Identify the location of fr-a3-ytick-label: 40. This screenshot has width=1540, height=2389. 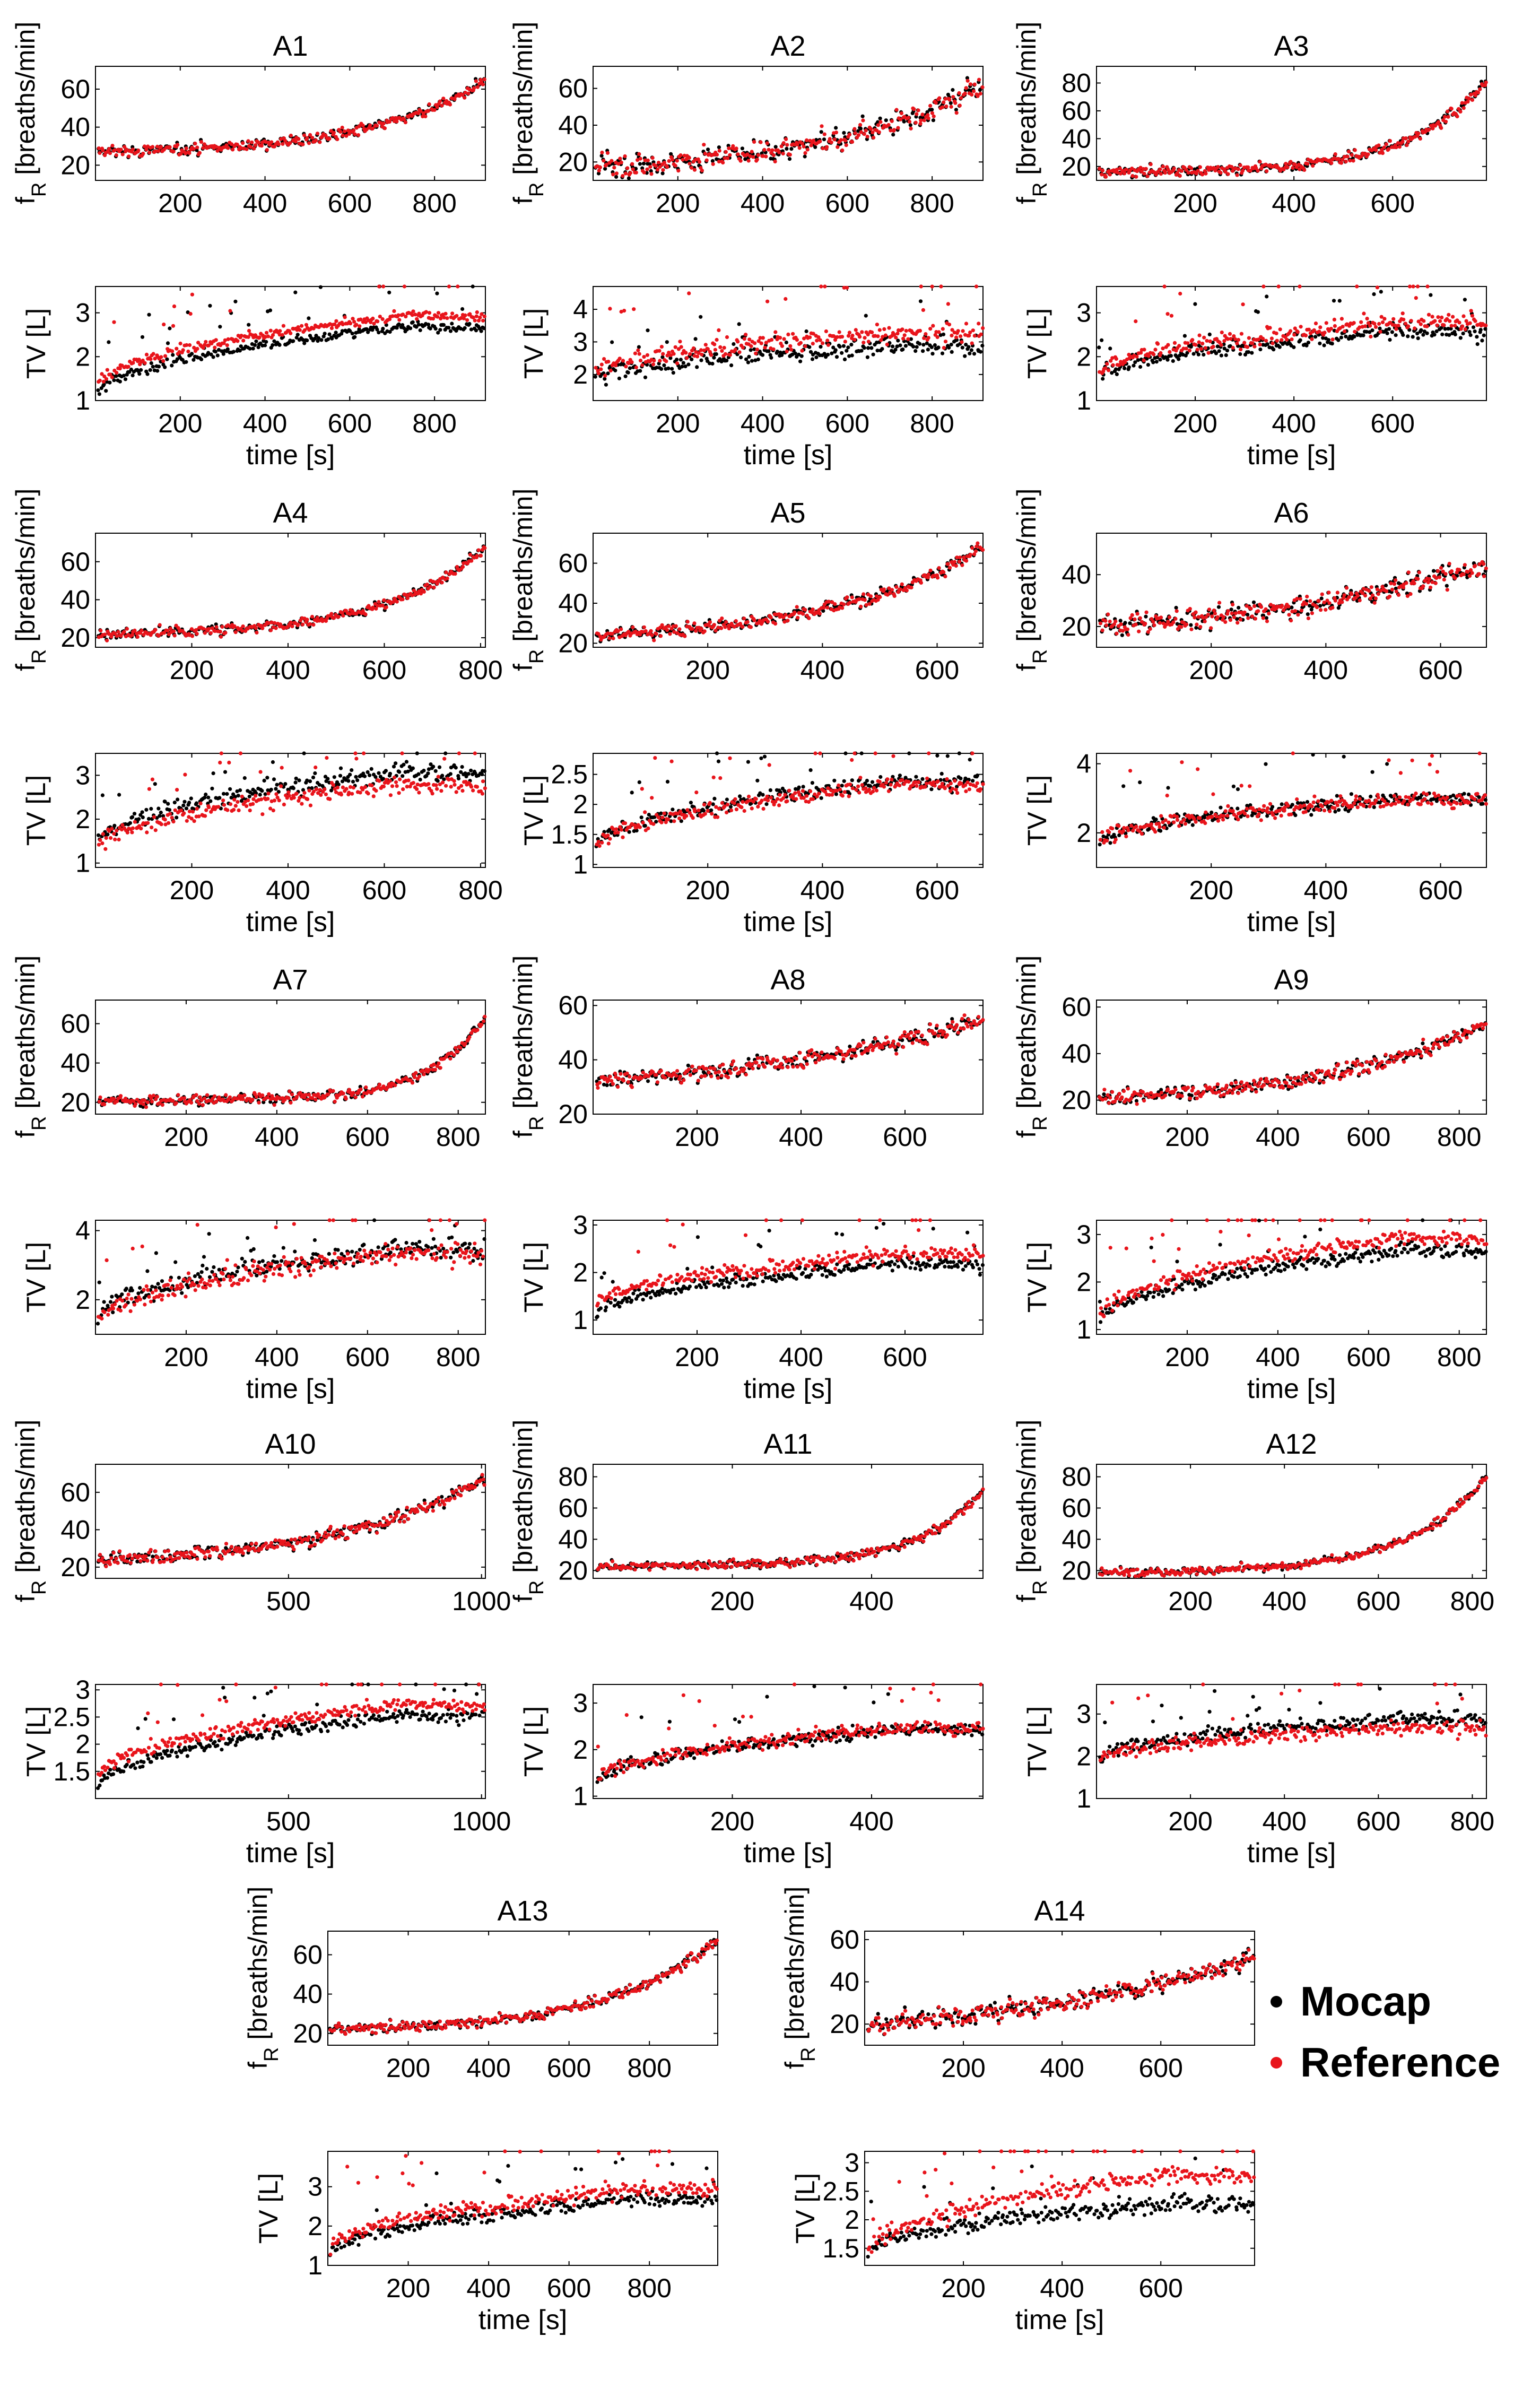
(1076, 138).